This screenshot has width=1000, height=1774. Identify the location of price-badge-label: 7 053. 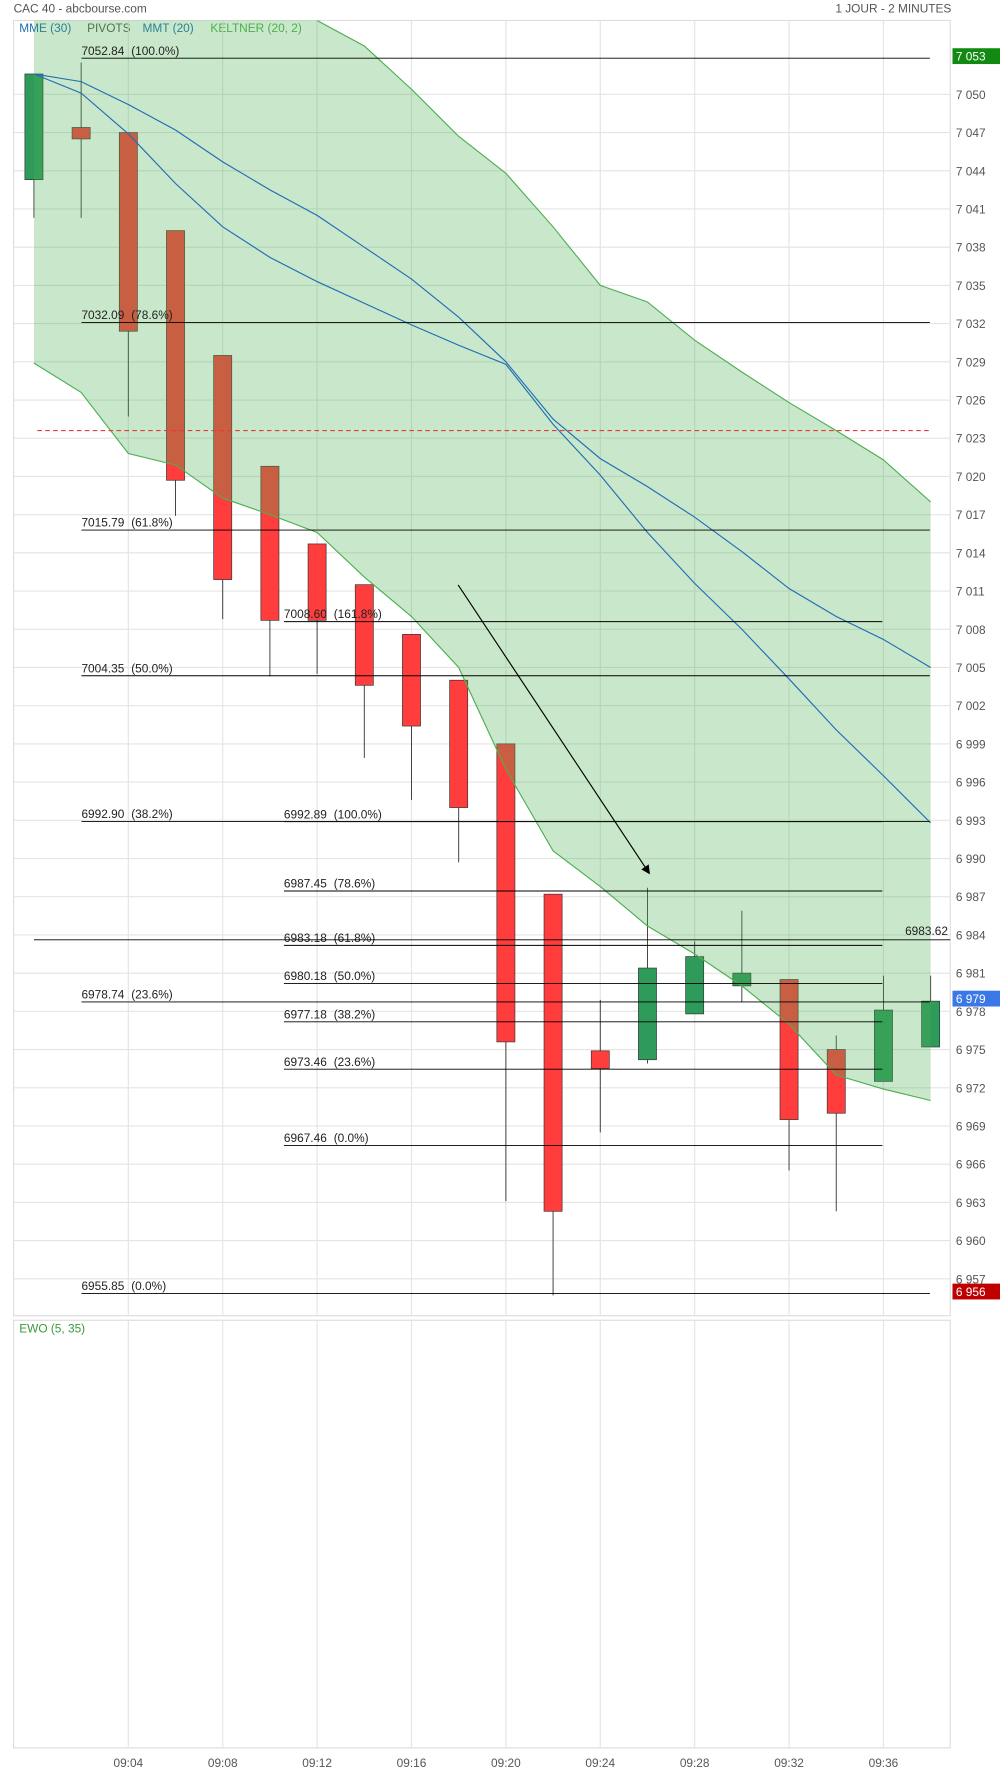
(971, 57).